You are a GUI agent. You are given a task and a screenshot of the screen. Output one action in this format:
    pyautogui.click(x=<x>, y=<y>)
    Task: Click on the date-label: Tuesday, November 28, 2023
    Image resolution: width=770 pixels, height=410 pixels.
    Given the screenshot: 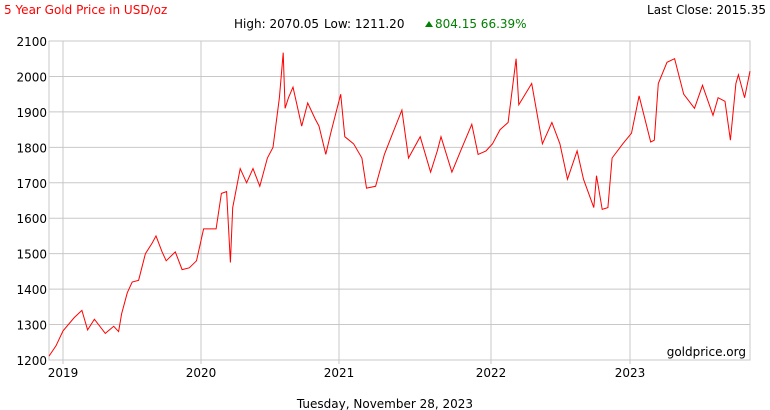 What is the action you would take?
    pyautogui.click(x=384, y=403)
    